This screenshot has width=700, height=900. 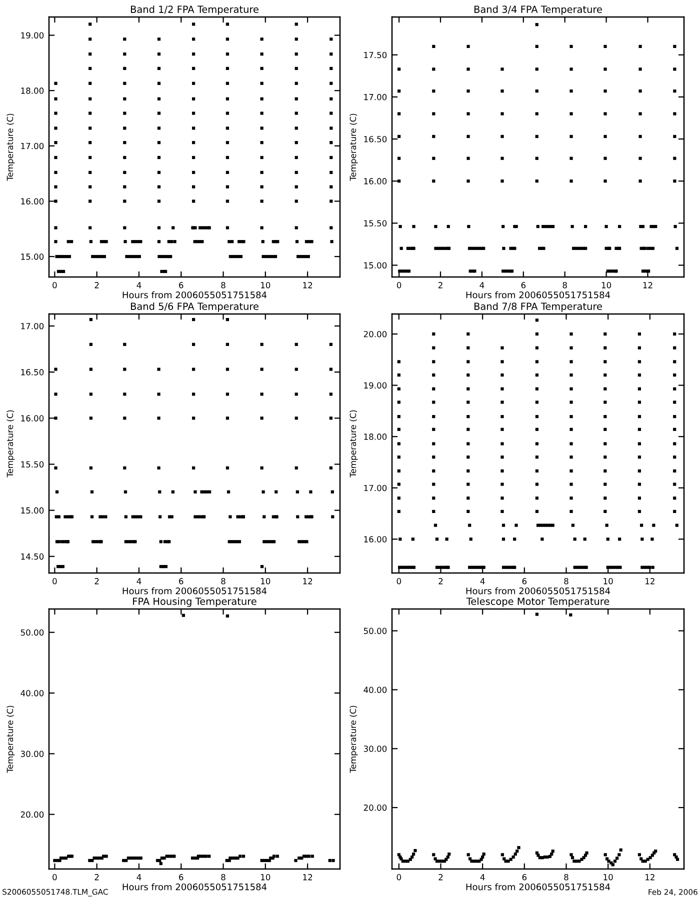 I want to click on y-tick-label: 14.50, so click(x=32, y=556).